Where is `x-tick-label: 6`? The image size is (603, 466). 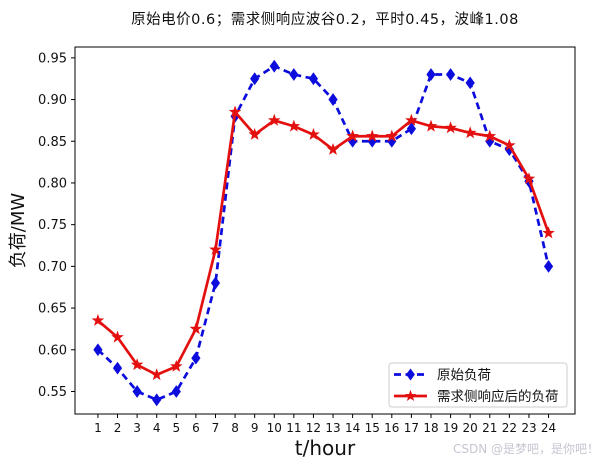
x-tick-label: 6 is located at coordinates (196, 428).